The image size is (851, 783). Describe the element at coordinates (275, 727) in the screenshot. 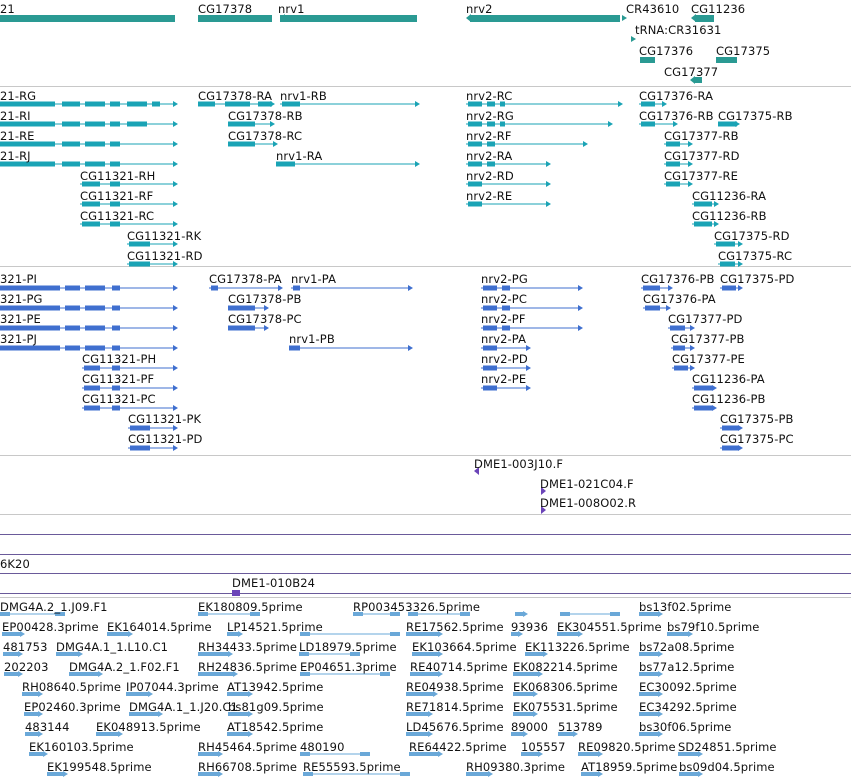

I see `ests-feature-label: AT18542.5prime` at that location.